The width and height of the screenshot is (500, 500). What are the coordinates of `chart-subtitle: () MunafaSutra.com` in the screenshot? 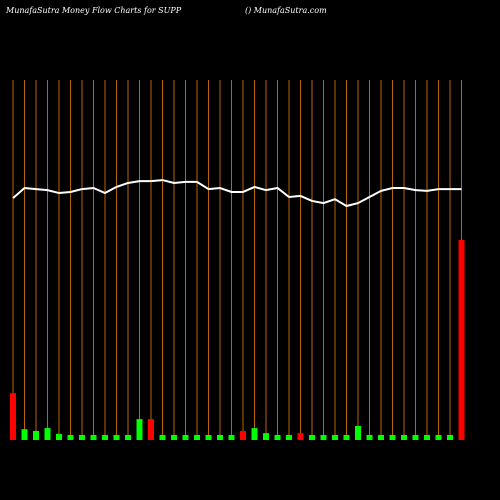 It's located at (286, 10).